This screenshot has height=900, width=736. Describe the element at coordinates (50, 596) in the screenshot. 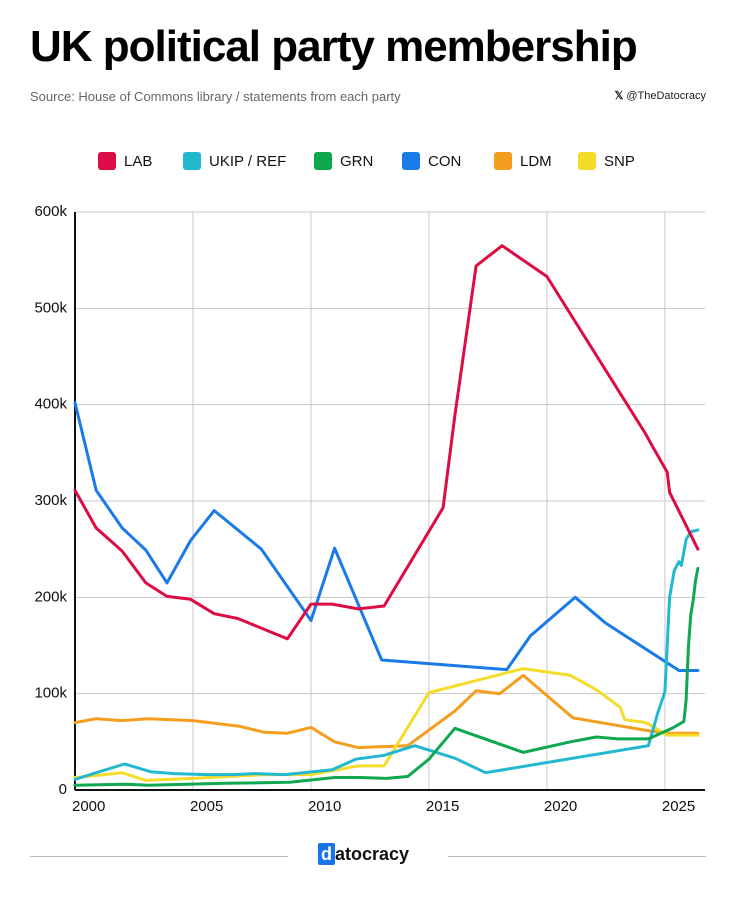

I see `y-tick-label: 200k` at that location.